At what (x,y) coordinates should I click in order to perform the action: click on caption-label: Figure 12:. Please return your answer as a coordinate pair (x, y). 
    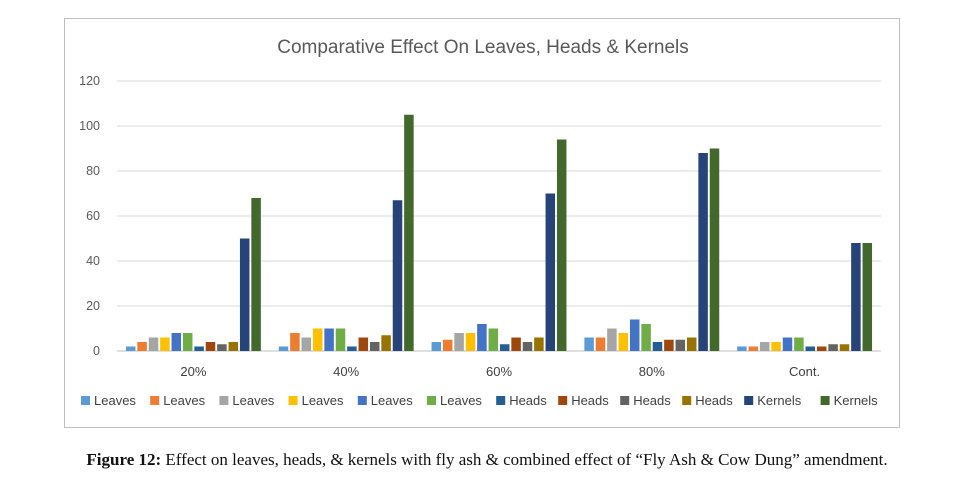
    Looking at the image, I should click on (124, 459).